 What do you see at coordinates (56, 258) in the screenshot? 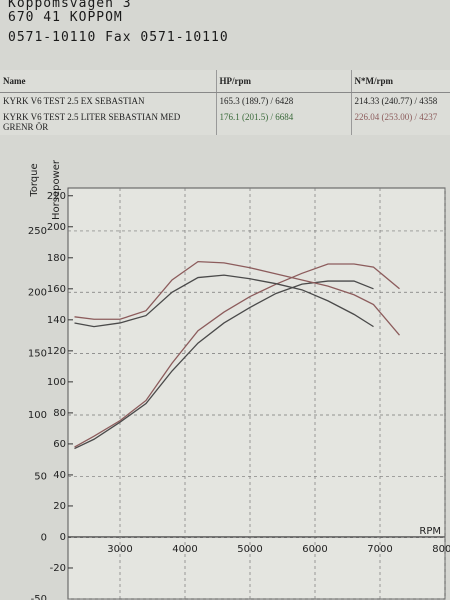
I see `y-tick-label: 180` at bounding box center [56, 258].